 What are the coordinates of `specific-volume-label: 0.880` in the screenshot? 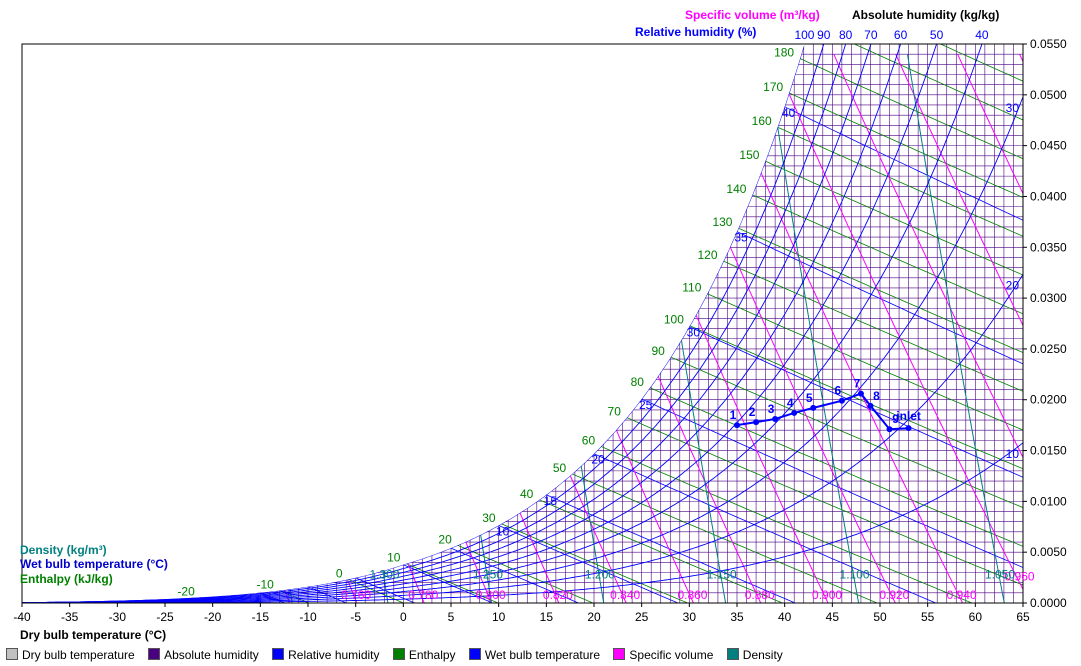 It's located at (760, 595).